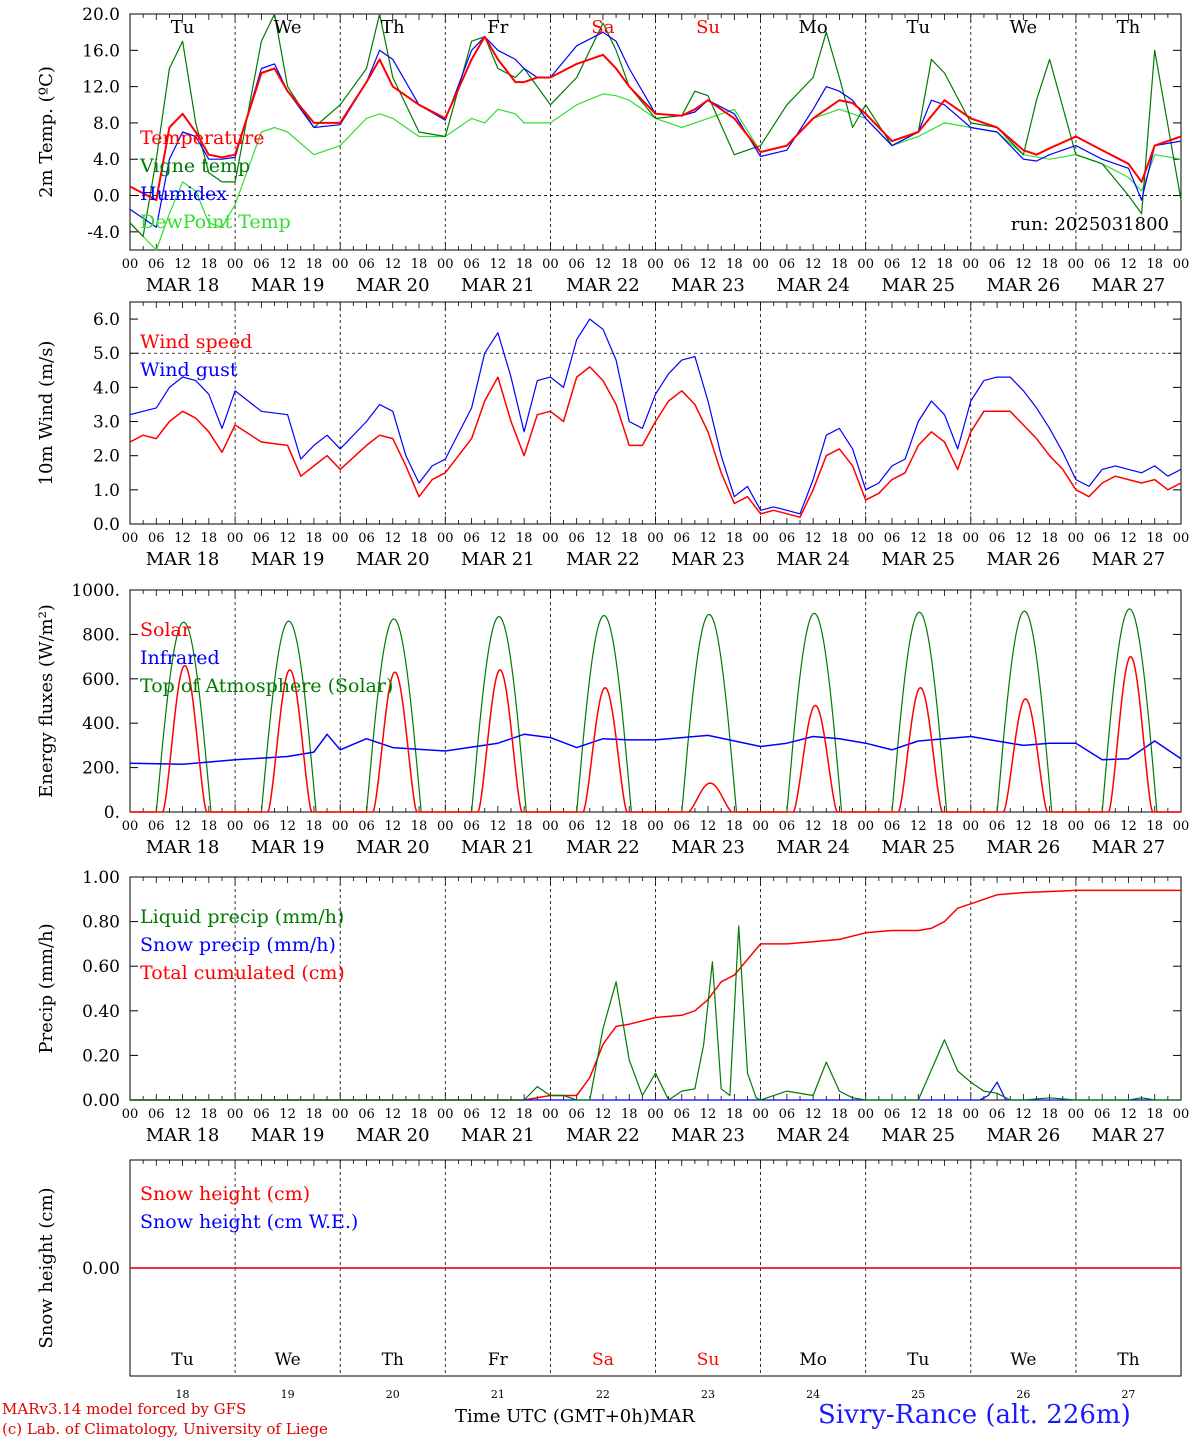 The image size is (1194, 1440). I want to click on legend-entry: Snow height (cm), so click(225, 1194).